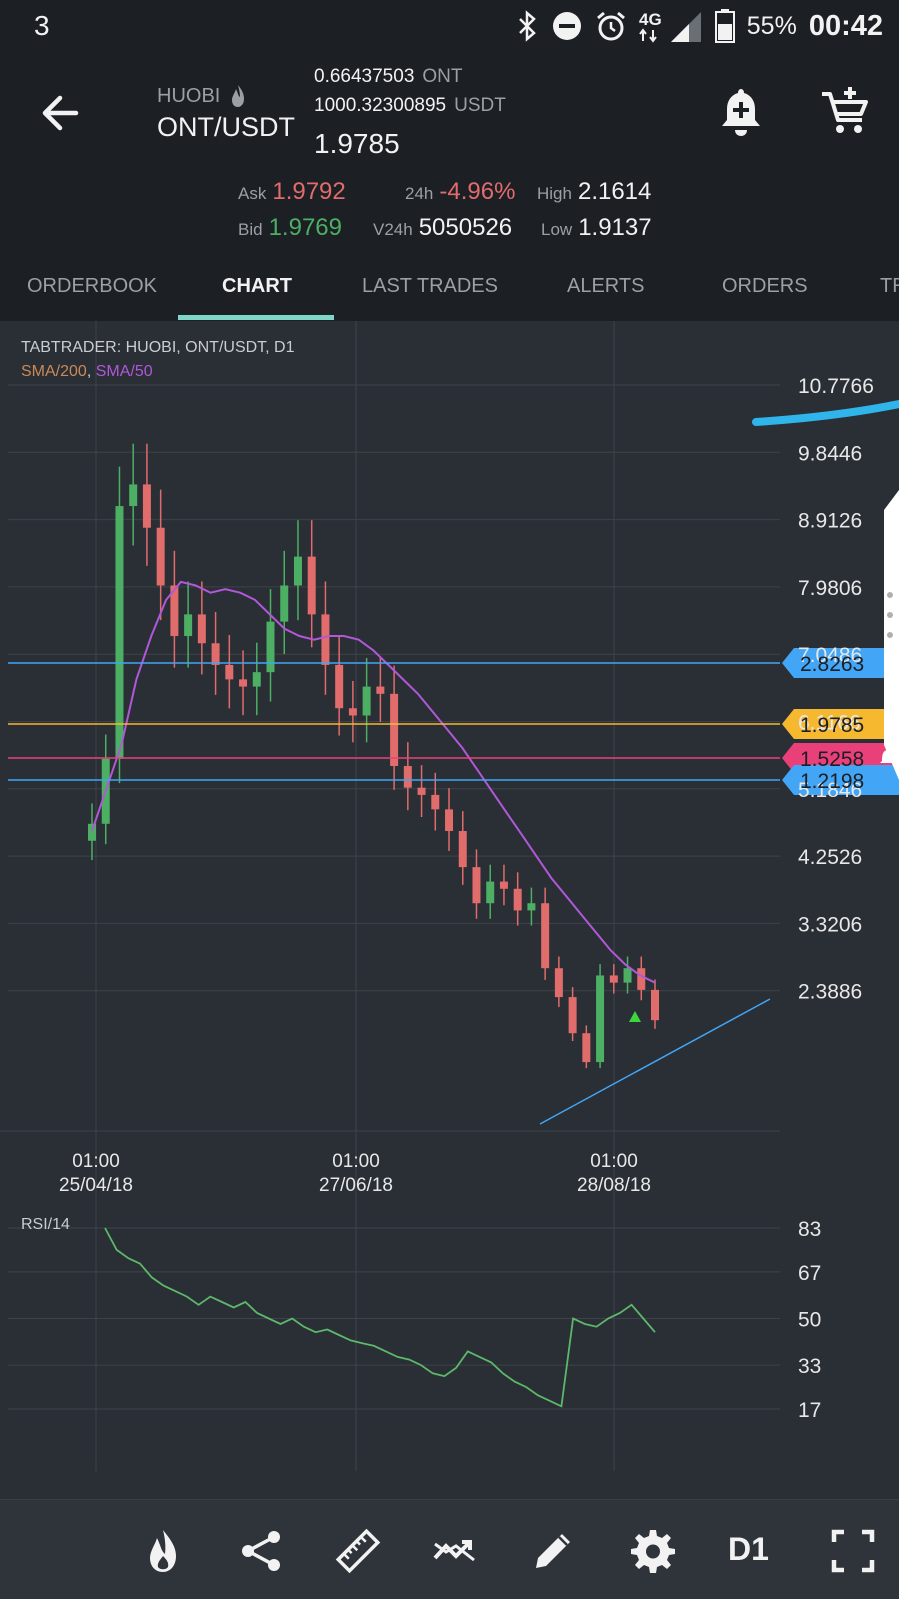  I want to click on price-tick-label: 8.9126, so click(830, 521).